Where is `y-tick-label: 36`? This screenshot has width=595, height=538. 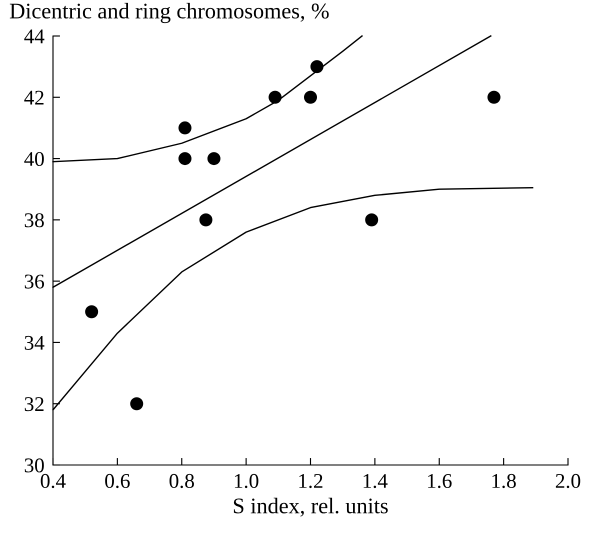
y-tick-label: 36 is located at coordinates (34, 281).